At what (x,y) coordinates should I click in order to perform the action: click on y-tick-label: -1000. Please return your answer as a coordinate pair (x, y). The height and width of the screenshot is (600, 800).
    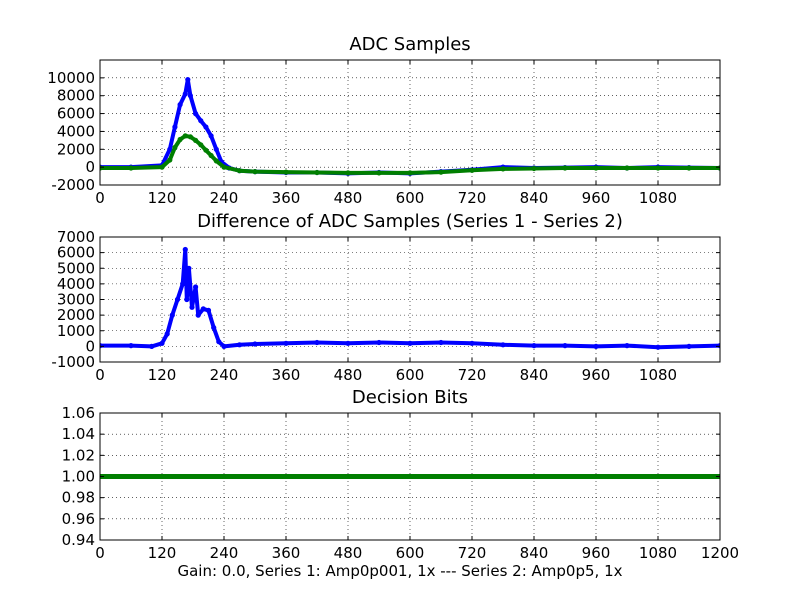
    Looking at the image, I should click on (73, 362).